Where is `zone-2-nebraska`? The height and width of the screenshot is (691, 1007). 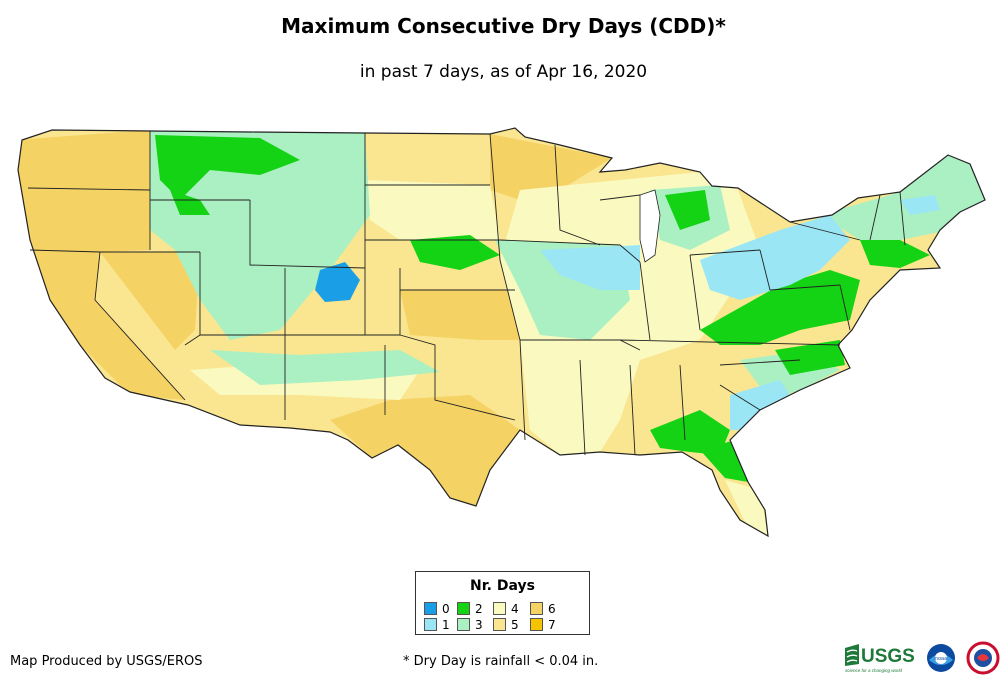 zone-2-nebraska is located at coordinates (455, 252).